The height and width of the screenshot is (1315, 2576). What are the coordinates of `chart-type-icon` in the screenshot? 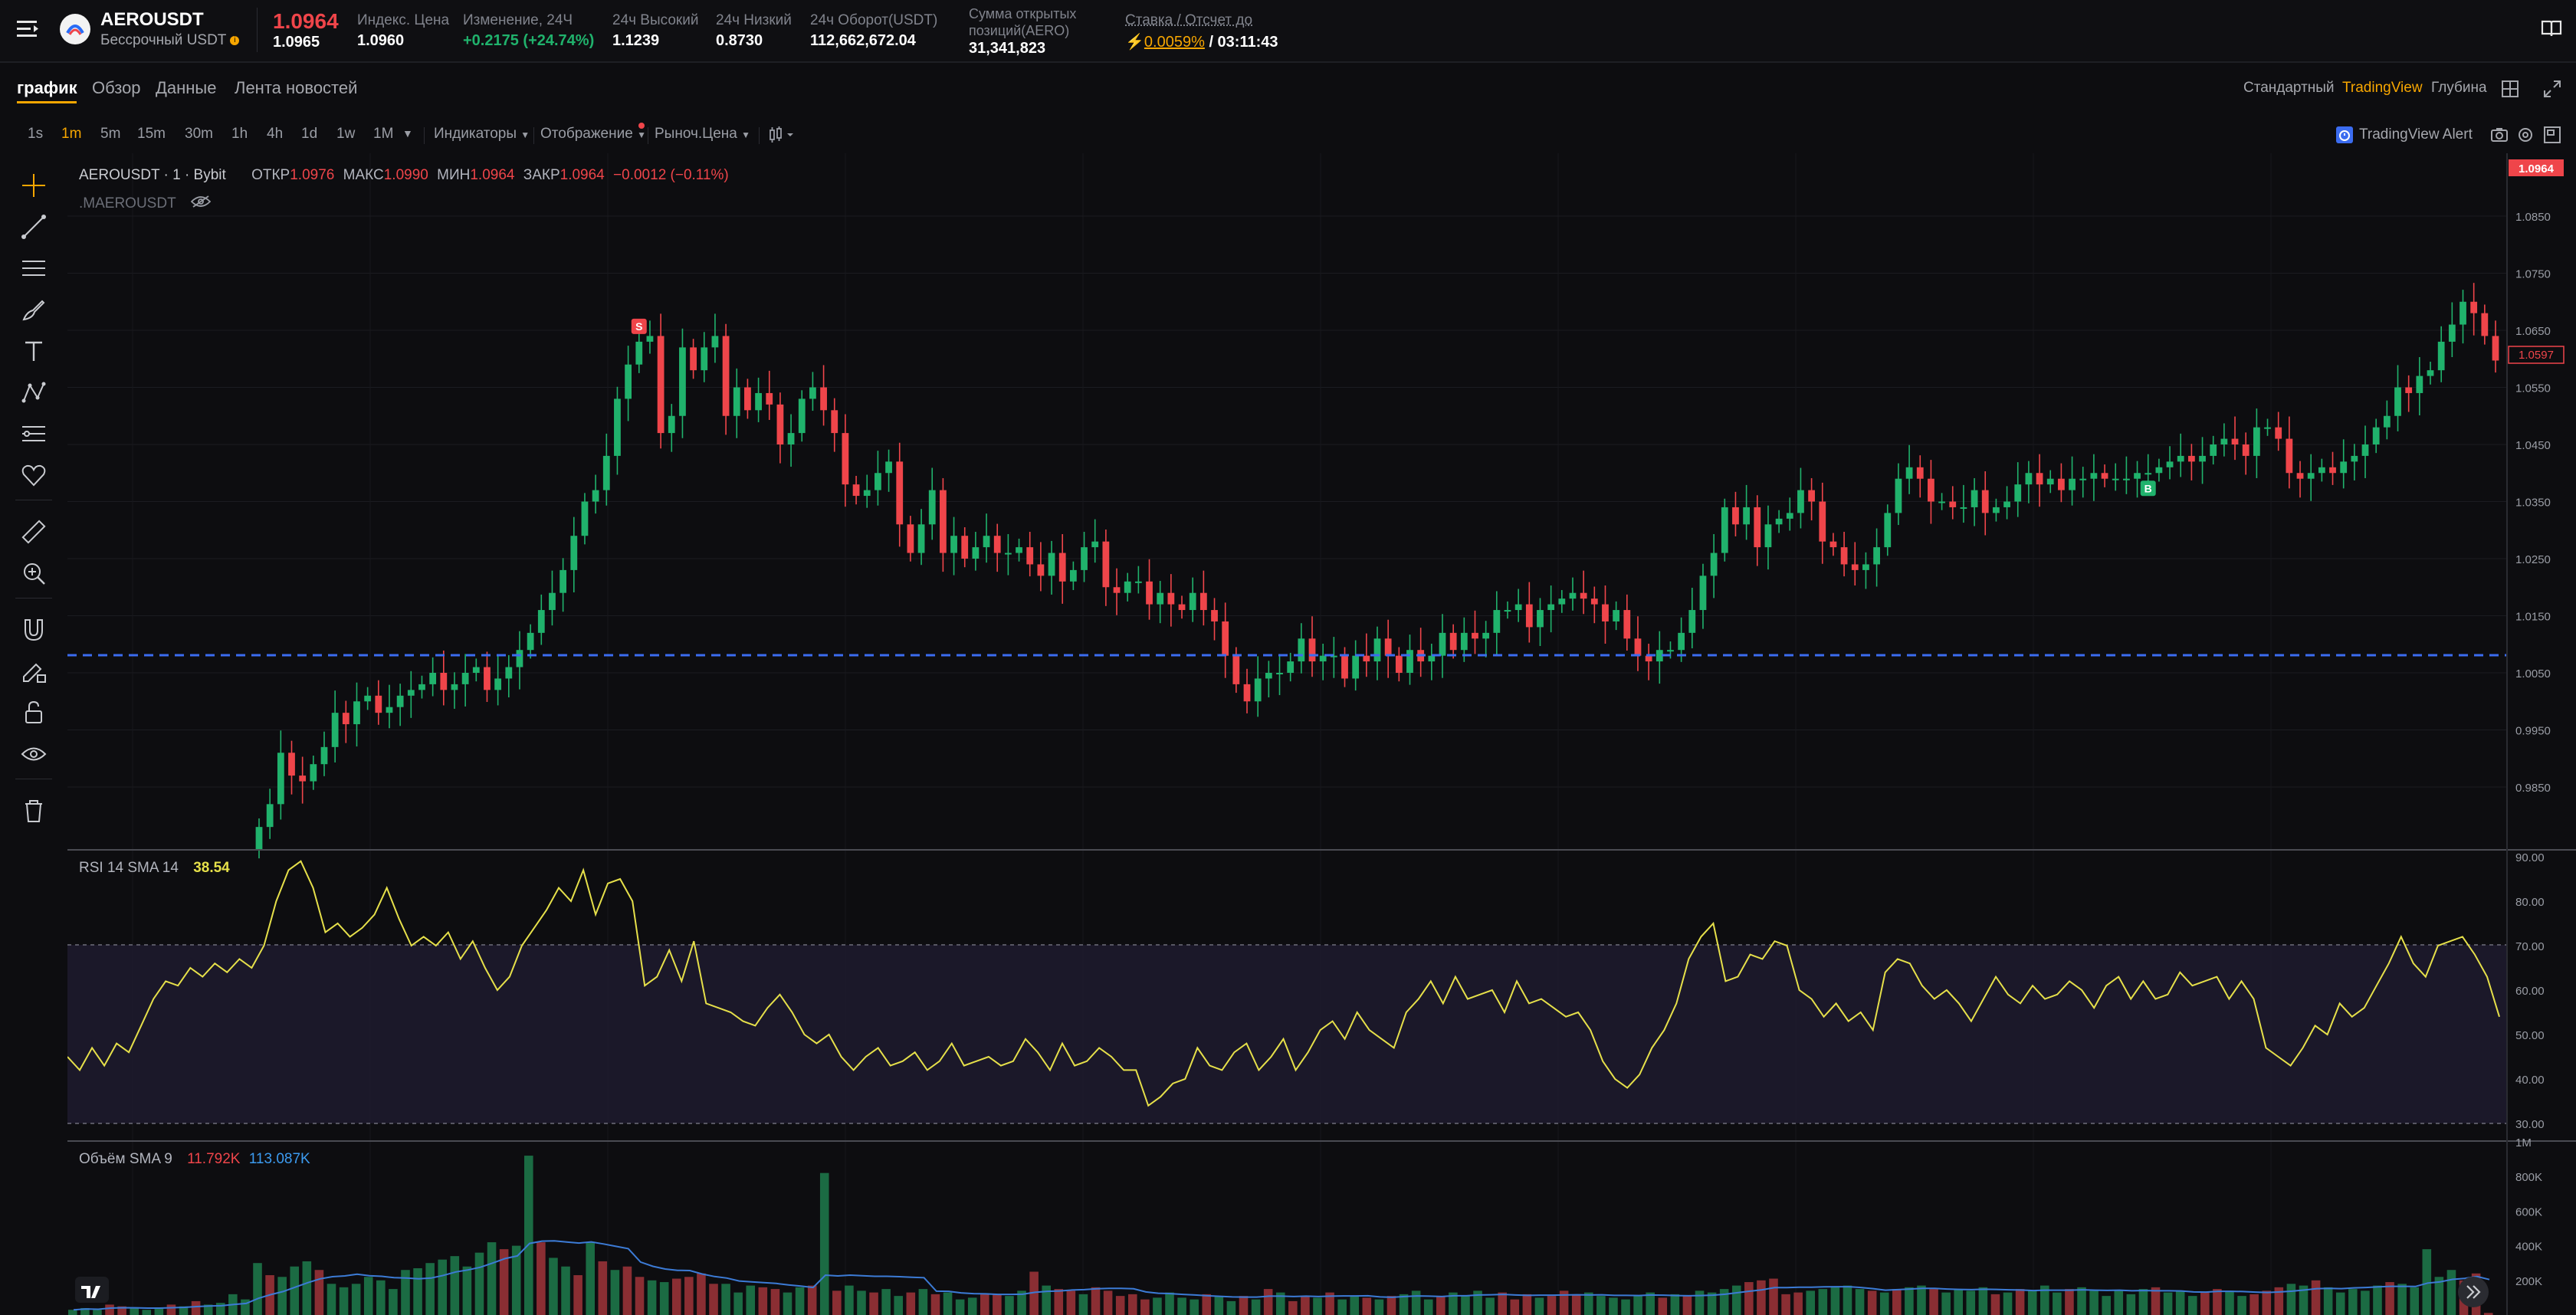 It's located at (782, 137).